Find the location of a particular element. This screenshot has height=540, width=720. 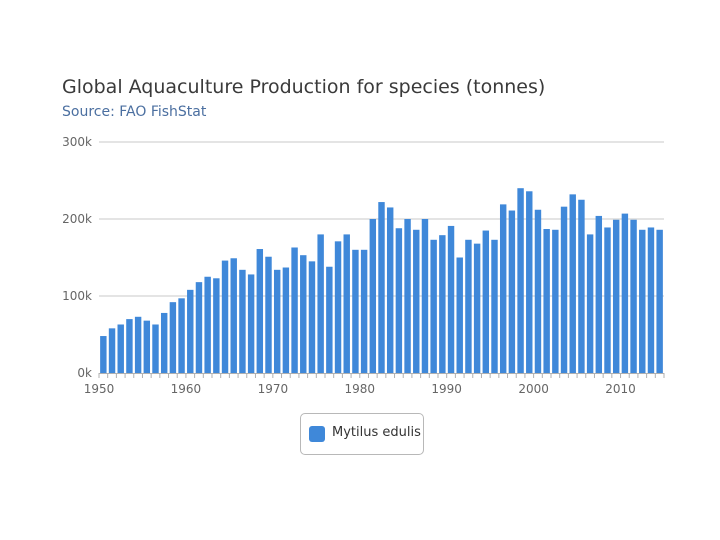

x-tick-label: 2010 is located at coordinates (620, 389).